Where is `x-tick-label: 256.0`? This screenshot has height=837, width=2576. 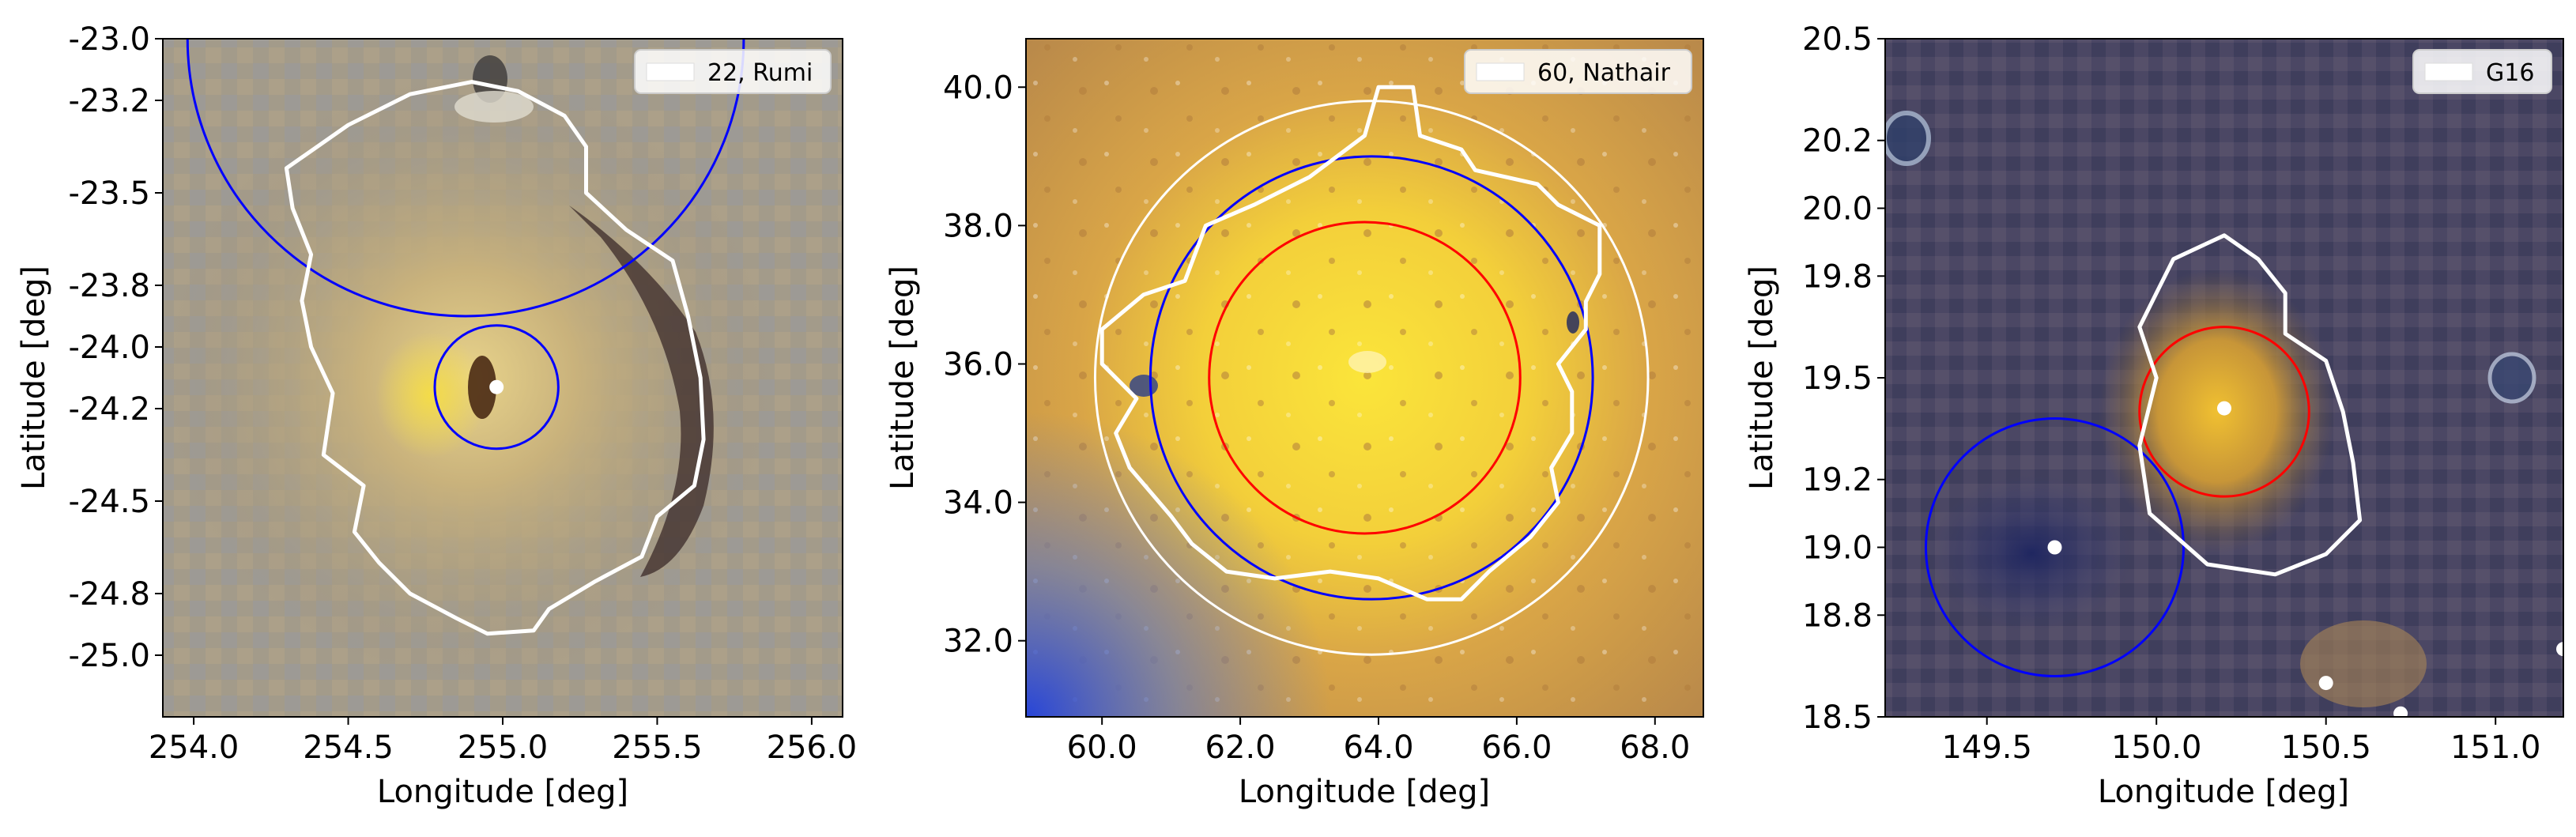
x-tick-label: 256.0 is located at coordinates (812, 748).